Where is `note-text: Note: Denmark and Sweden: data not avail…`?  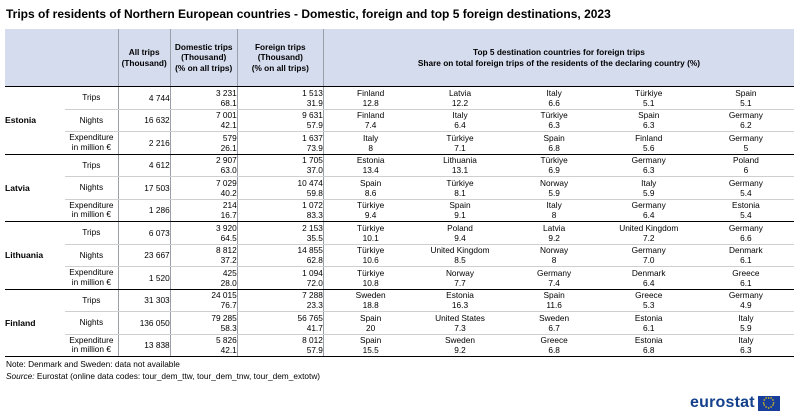 note-text: Note: Denmark and Sweden: data not avail… is located at coordinates (93, 364).